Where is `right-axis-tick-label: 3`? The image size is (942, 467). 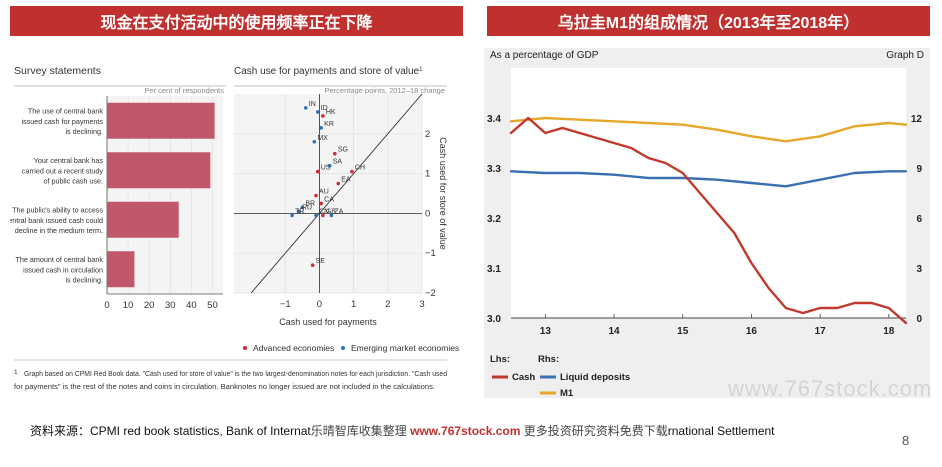 right-axis-tick-label: 3 is located at coordinates (919, 269).